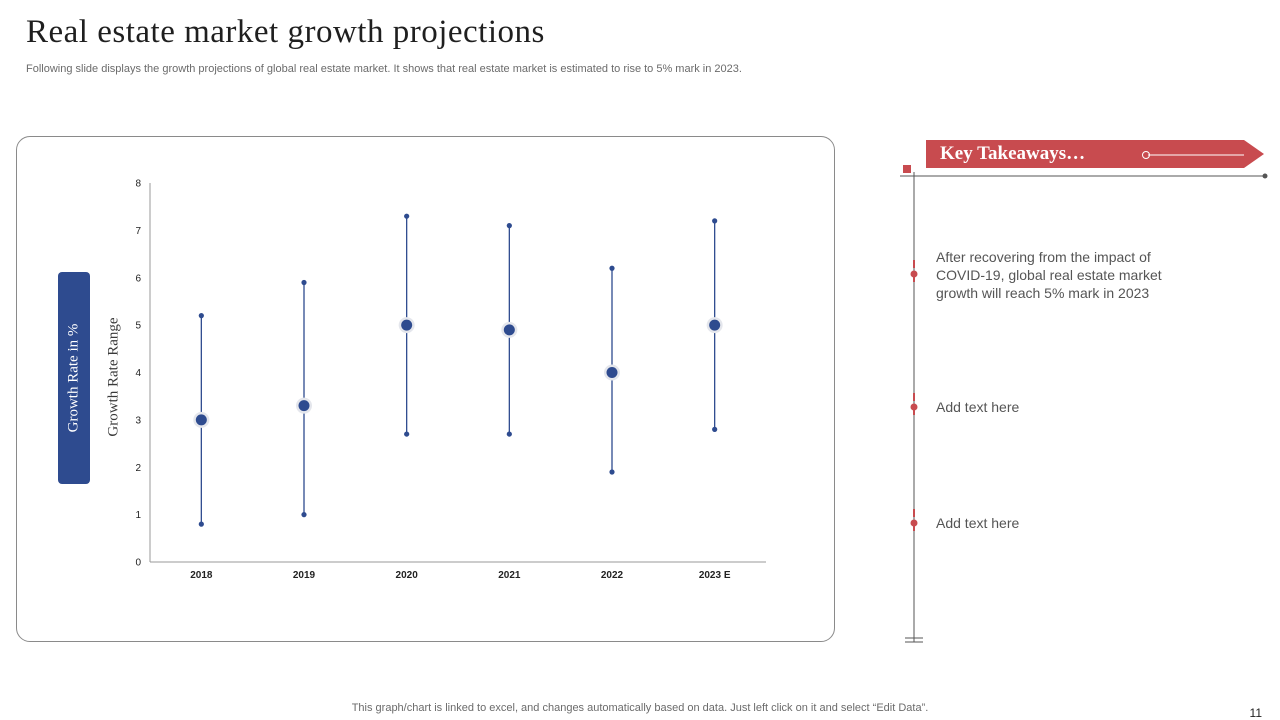 The image size is (1280, 720). What do you see at coordinates (138, 515) in the screenshot?
I see `y-tick-label: 1` at bounding box center [138, 515].